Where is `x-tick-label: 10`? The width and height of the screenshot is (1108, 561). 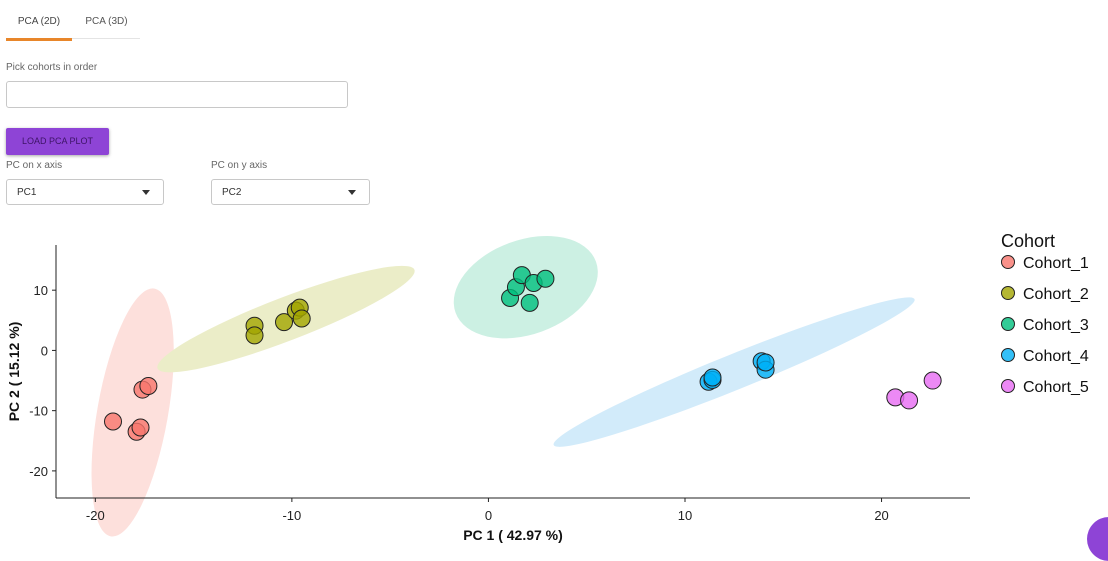 x-tick-label: 10 is located at coordinates (685, 515).